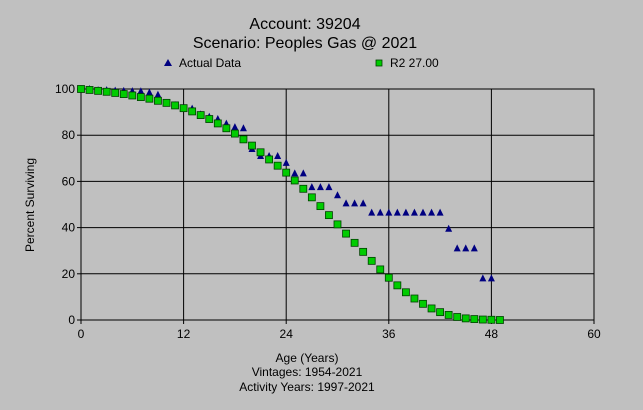  What do you see at coordinates (65, 89) in the screenshot?
I see `y-tick-label: 100` at bounding box center [65, 89].